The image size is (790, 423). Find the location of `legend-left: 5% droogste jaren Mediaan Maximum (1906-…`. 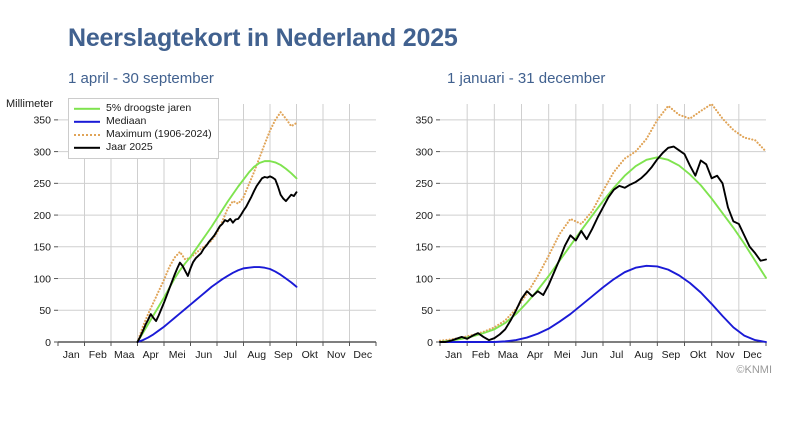

legend-left: 5% droogste jaren Mediaan Maximum (1906-… is located at coordinates (143, 128).